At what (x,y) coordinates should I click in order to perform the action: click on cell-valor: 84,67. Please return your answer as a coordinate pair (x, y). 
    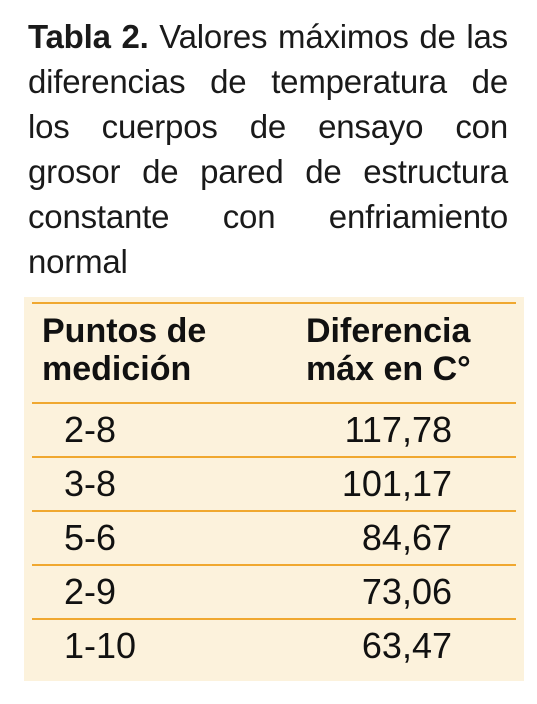
    Looking at the image, I should click on (406, 537).